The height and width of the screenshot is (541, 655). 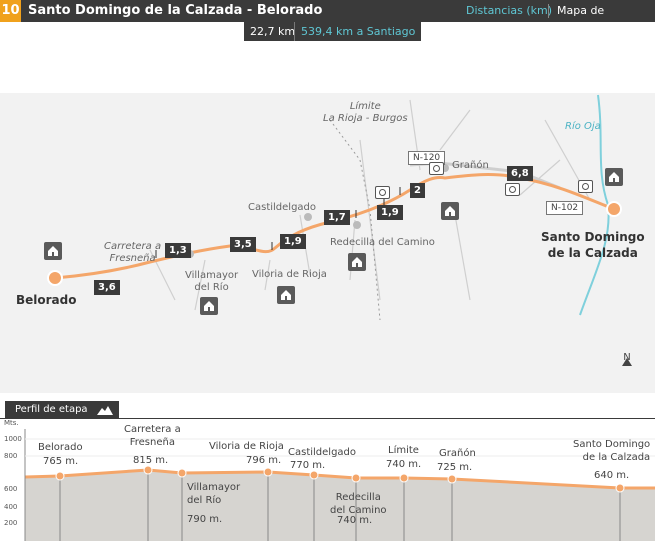 What do you see at coordinates (205, 519) in the screenshot?
I see `profile-label-alt: 790 m.` at bounding box center [205, 519].